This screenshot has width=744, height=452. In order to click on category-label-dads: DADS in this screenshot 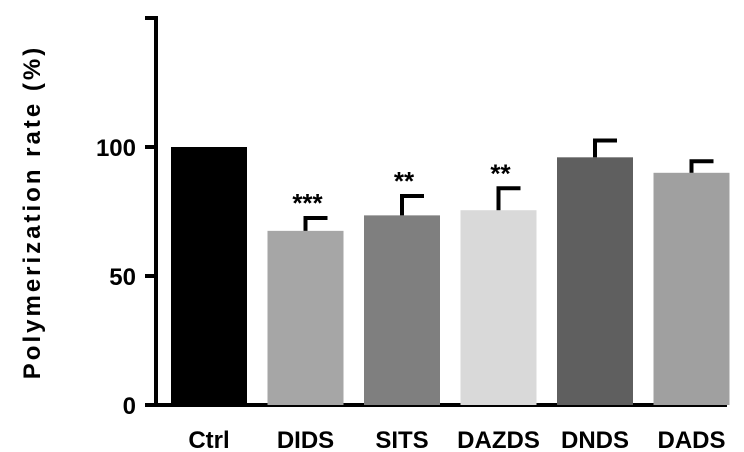, I will do `click(691, 439)`.